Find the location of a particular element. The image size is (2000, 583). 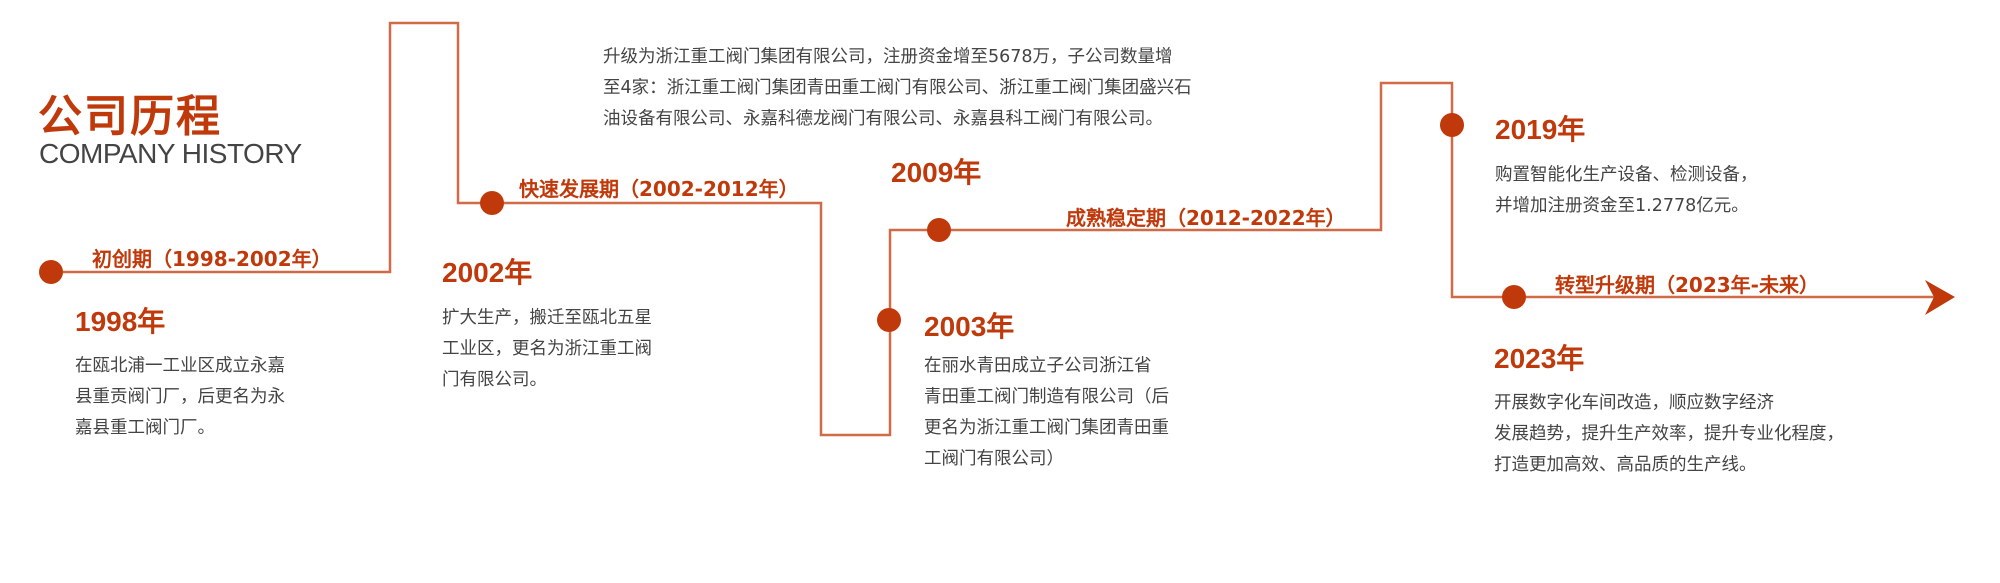

desc-line: 升级为浙江重工阀门集团有限公司，注册资金增至5678万，子公司数量增 is located at coordinates (888, 57).